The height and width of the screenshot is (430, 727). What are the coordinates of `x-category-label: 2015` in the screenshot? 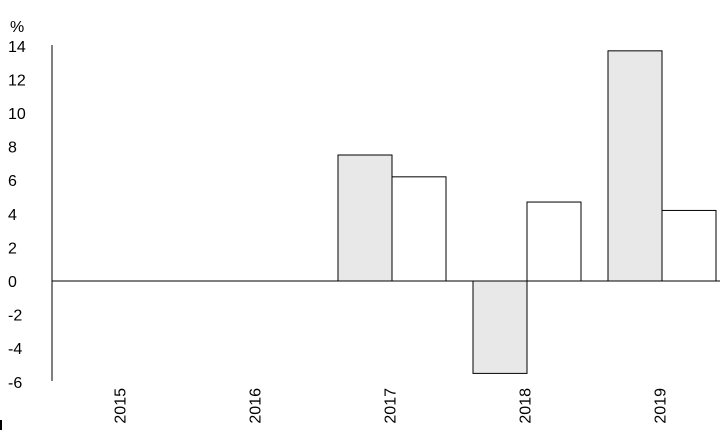 It's located at (121, 406).